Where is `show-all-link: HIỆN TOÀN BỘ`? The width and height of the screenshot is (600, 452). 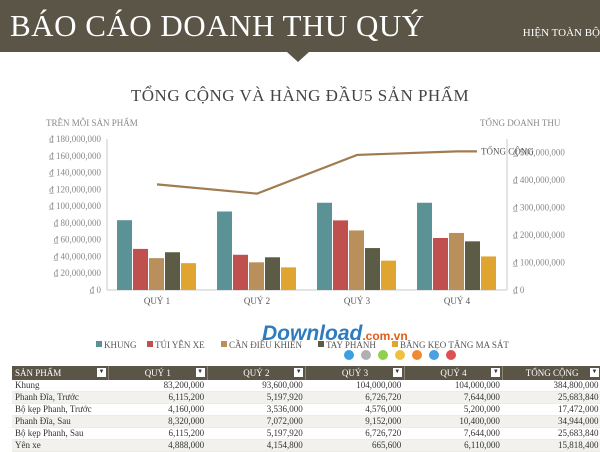 show-all-link: HIỆN TOÀN BỘ is located at coordinates (561, 33).